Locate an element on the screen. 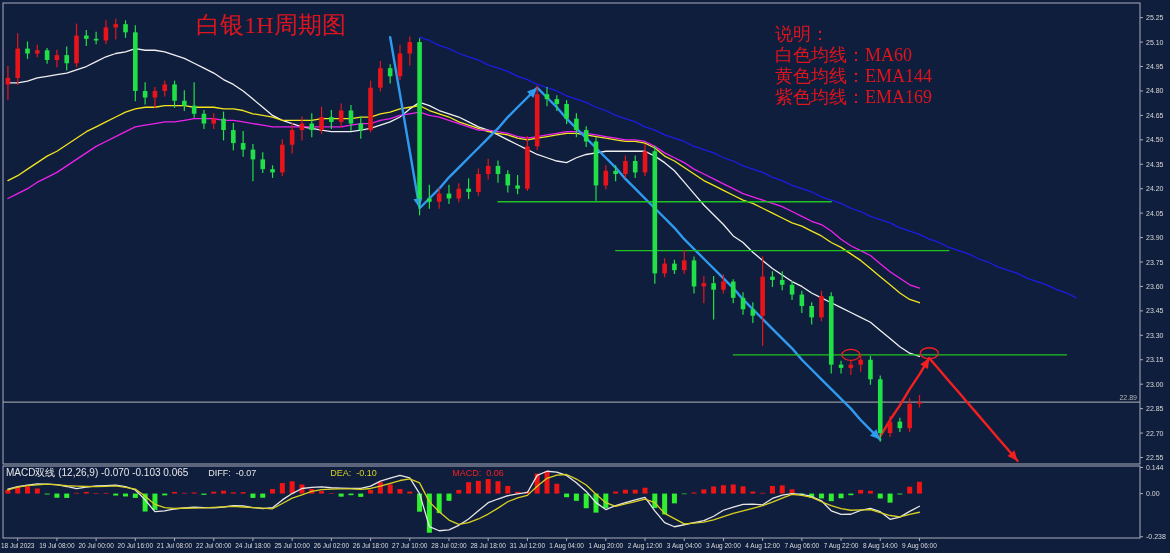  chart-title: MACD双线 (12,26,9) -0.070 -0.103 0.065 is located at coordinates (97, 472).